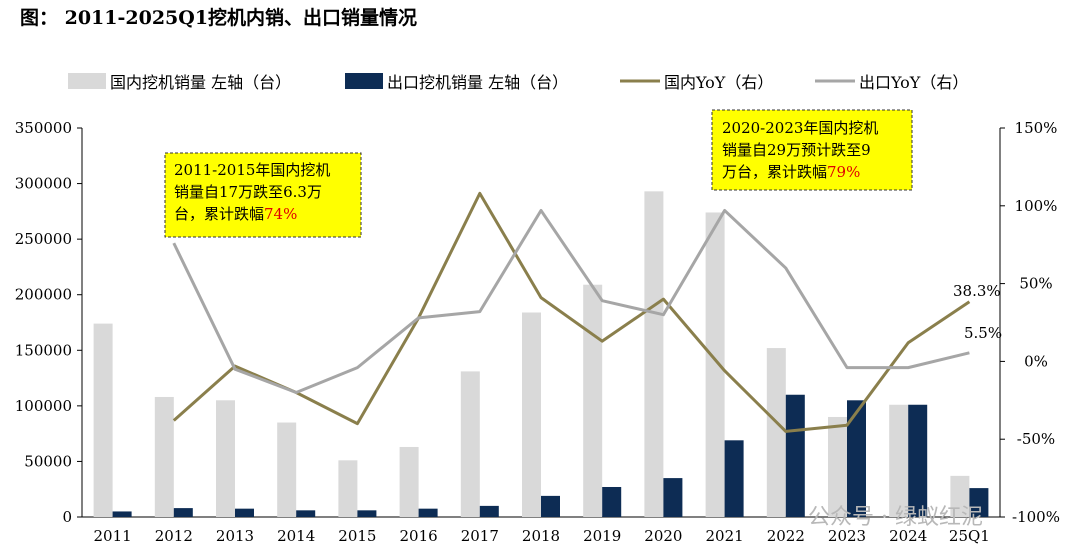 The height and width of the screenshot is (560, 1080). Describe the element at coordinates (725, 536) in the screenshot. I see `x-tick-label: 2021` at that location.